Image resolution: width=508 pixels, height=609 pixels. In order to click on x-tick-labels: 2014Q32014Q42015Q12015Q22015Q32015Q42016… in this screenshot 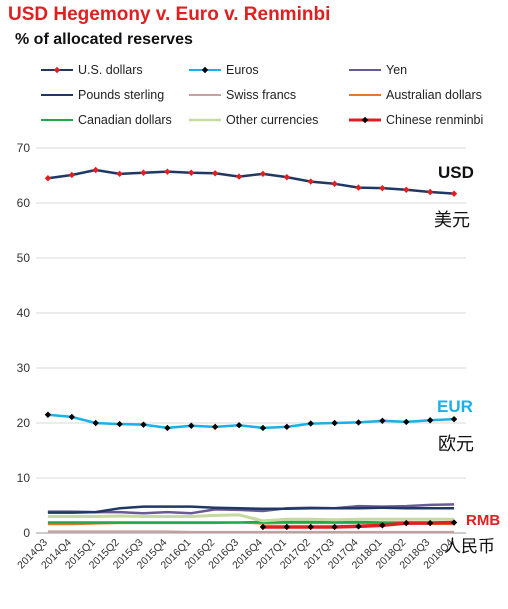, I will do `click(235, 554)`.